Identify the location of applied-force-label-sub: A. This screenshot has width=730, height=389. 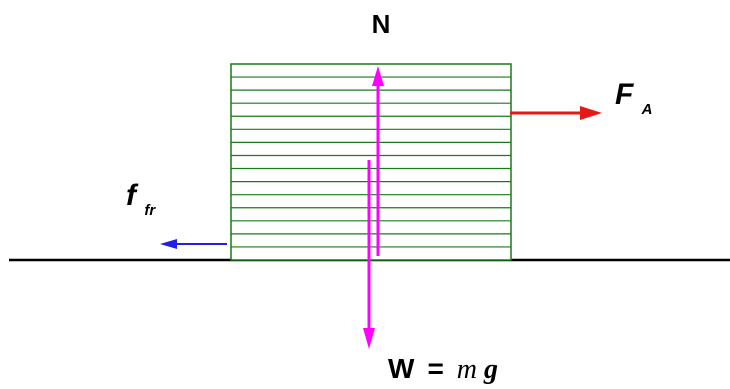
(647, 109).